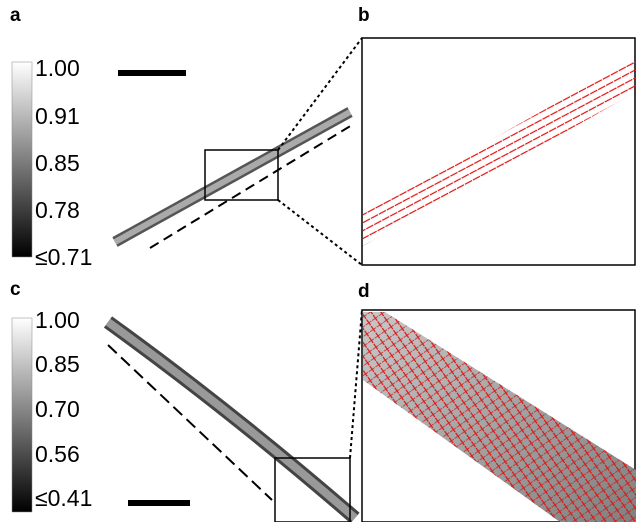  I want to click on colorbar-tick: 0.70, so click(57, 409).